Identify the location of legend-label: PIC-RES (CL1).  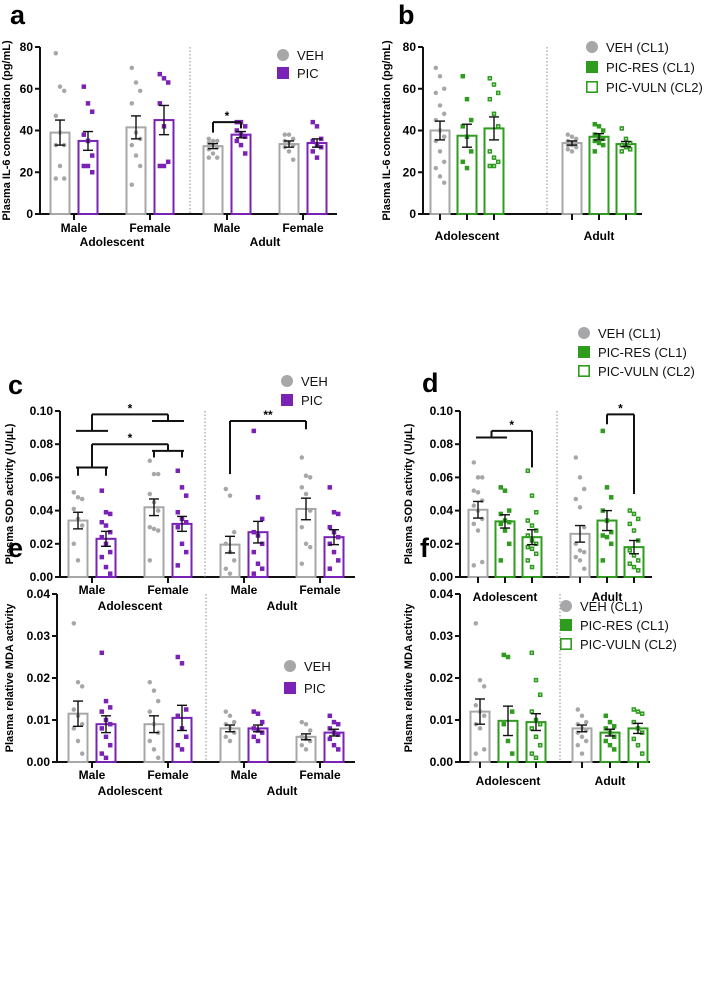
(650, 67).